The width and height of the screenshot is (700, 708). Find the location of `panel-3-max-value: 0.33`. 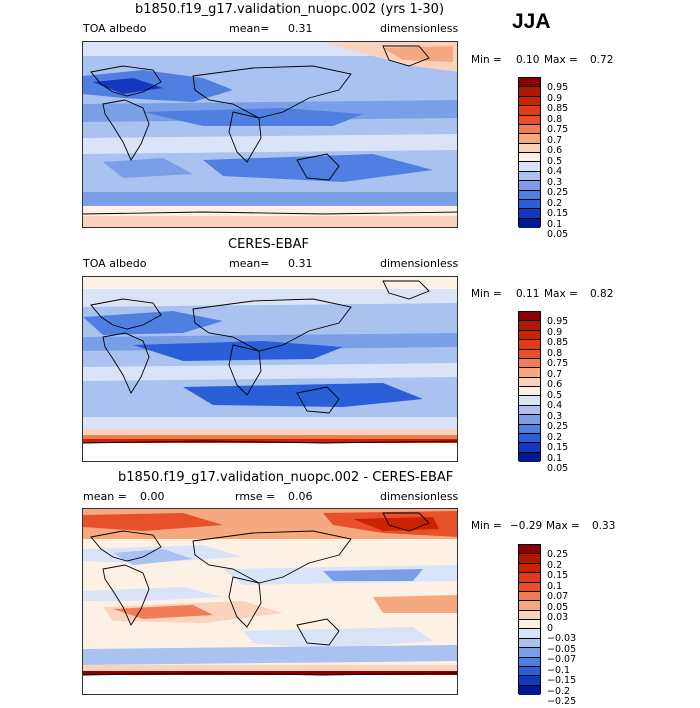

panel-3-max-value: 0.33 is located at coordinates (604, 526).